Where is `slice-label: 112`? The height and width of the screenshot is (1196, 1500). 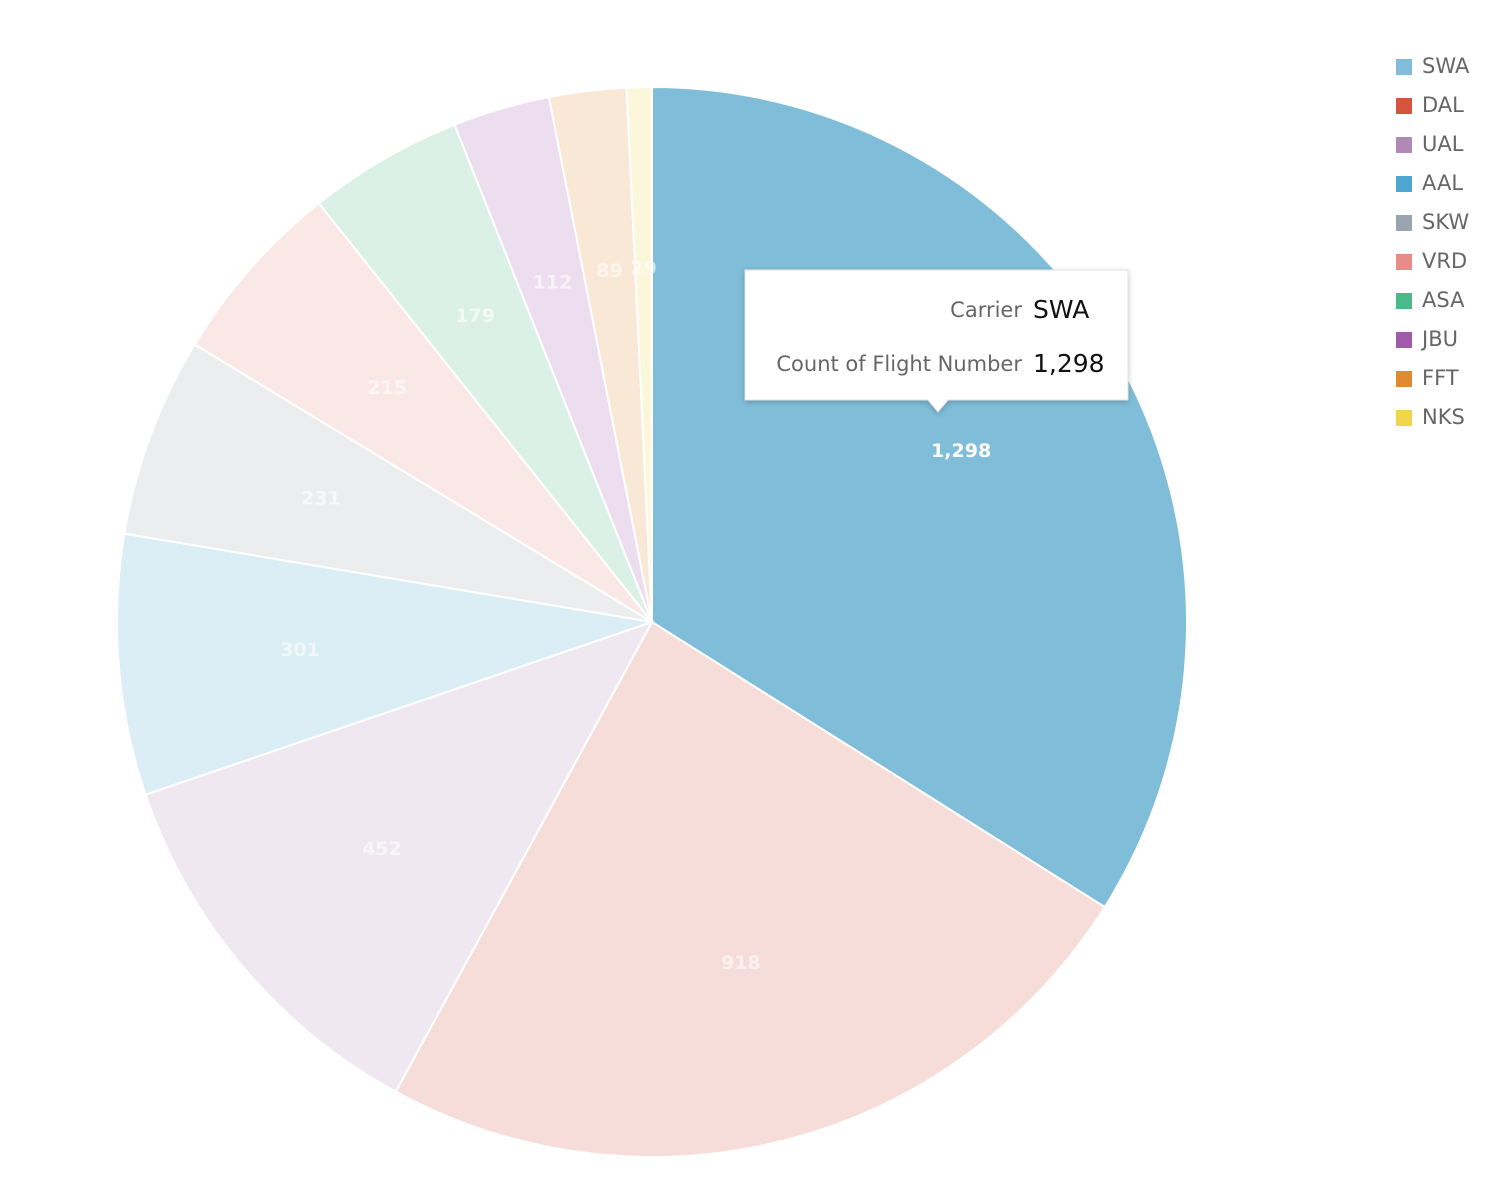
slice-label: 112 is located at coordinates (553, 283).